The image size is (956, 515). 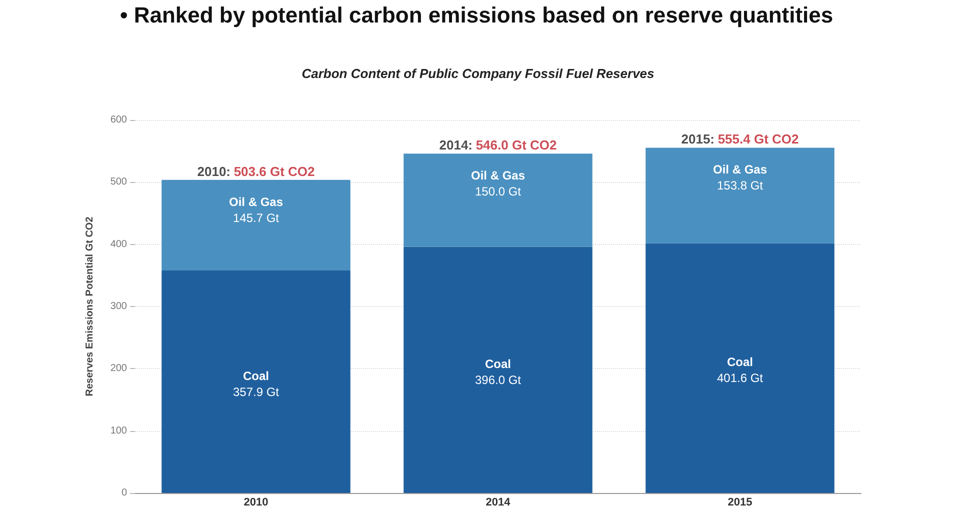 I want to click on data-label: 150.0 Gt, so click(x=498, y=191).